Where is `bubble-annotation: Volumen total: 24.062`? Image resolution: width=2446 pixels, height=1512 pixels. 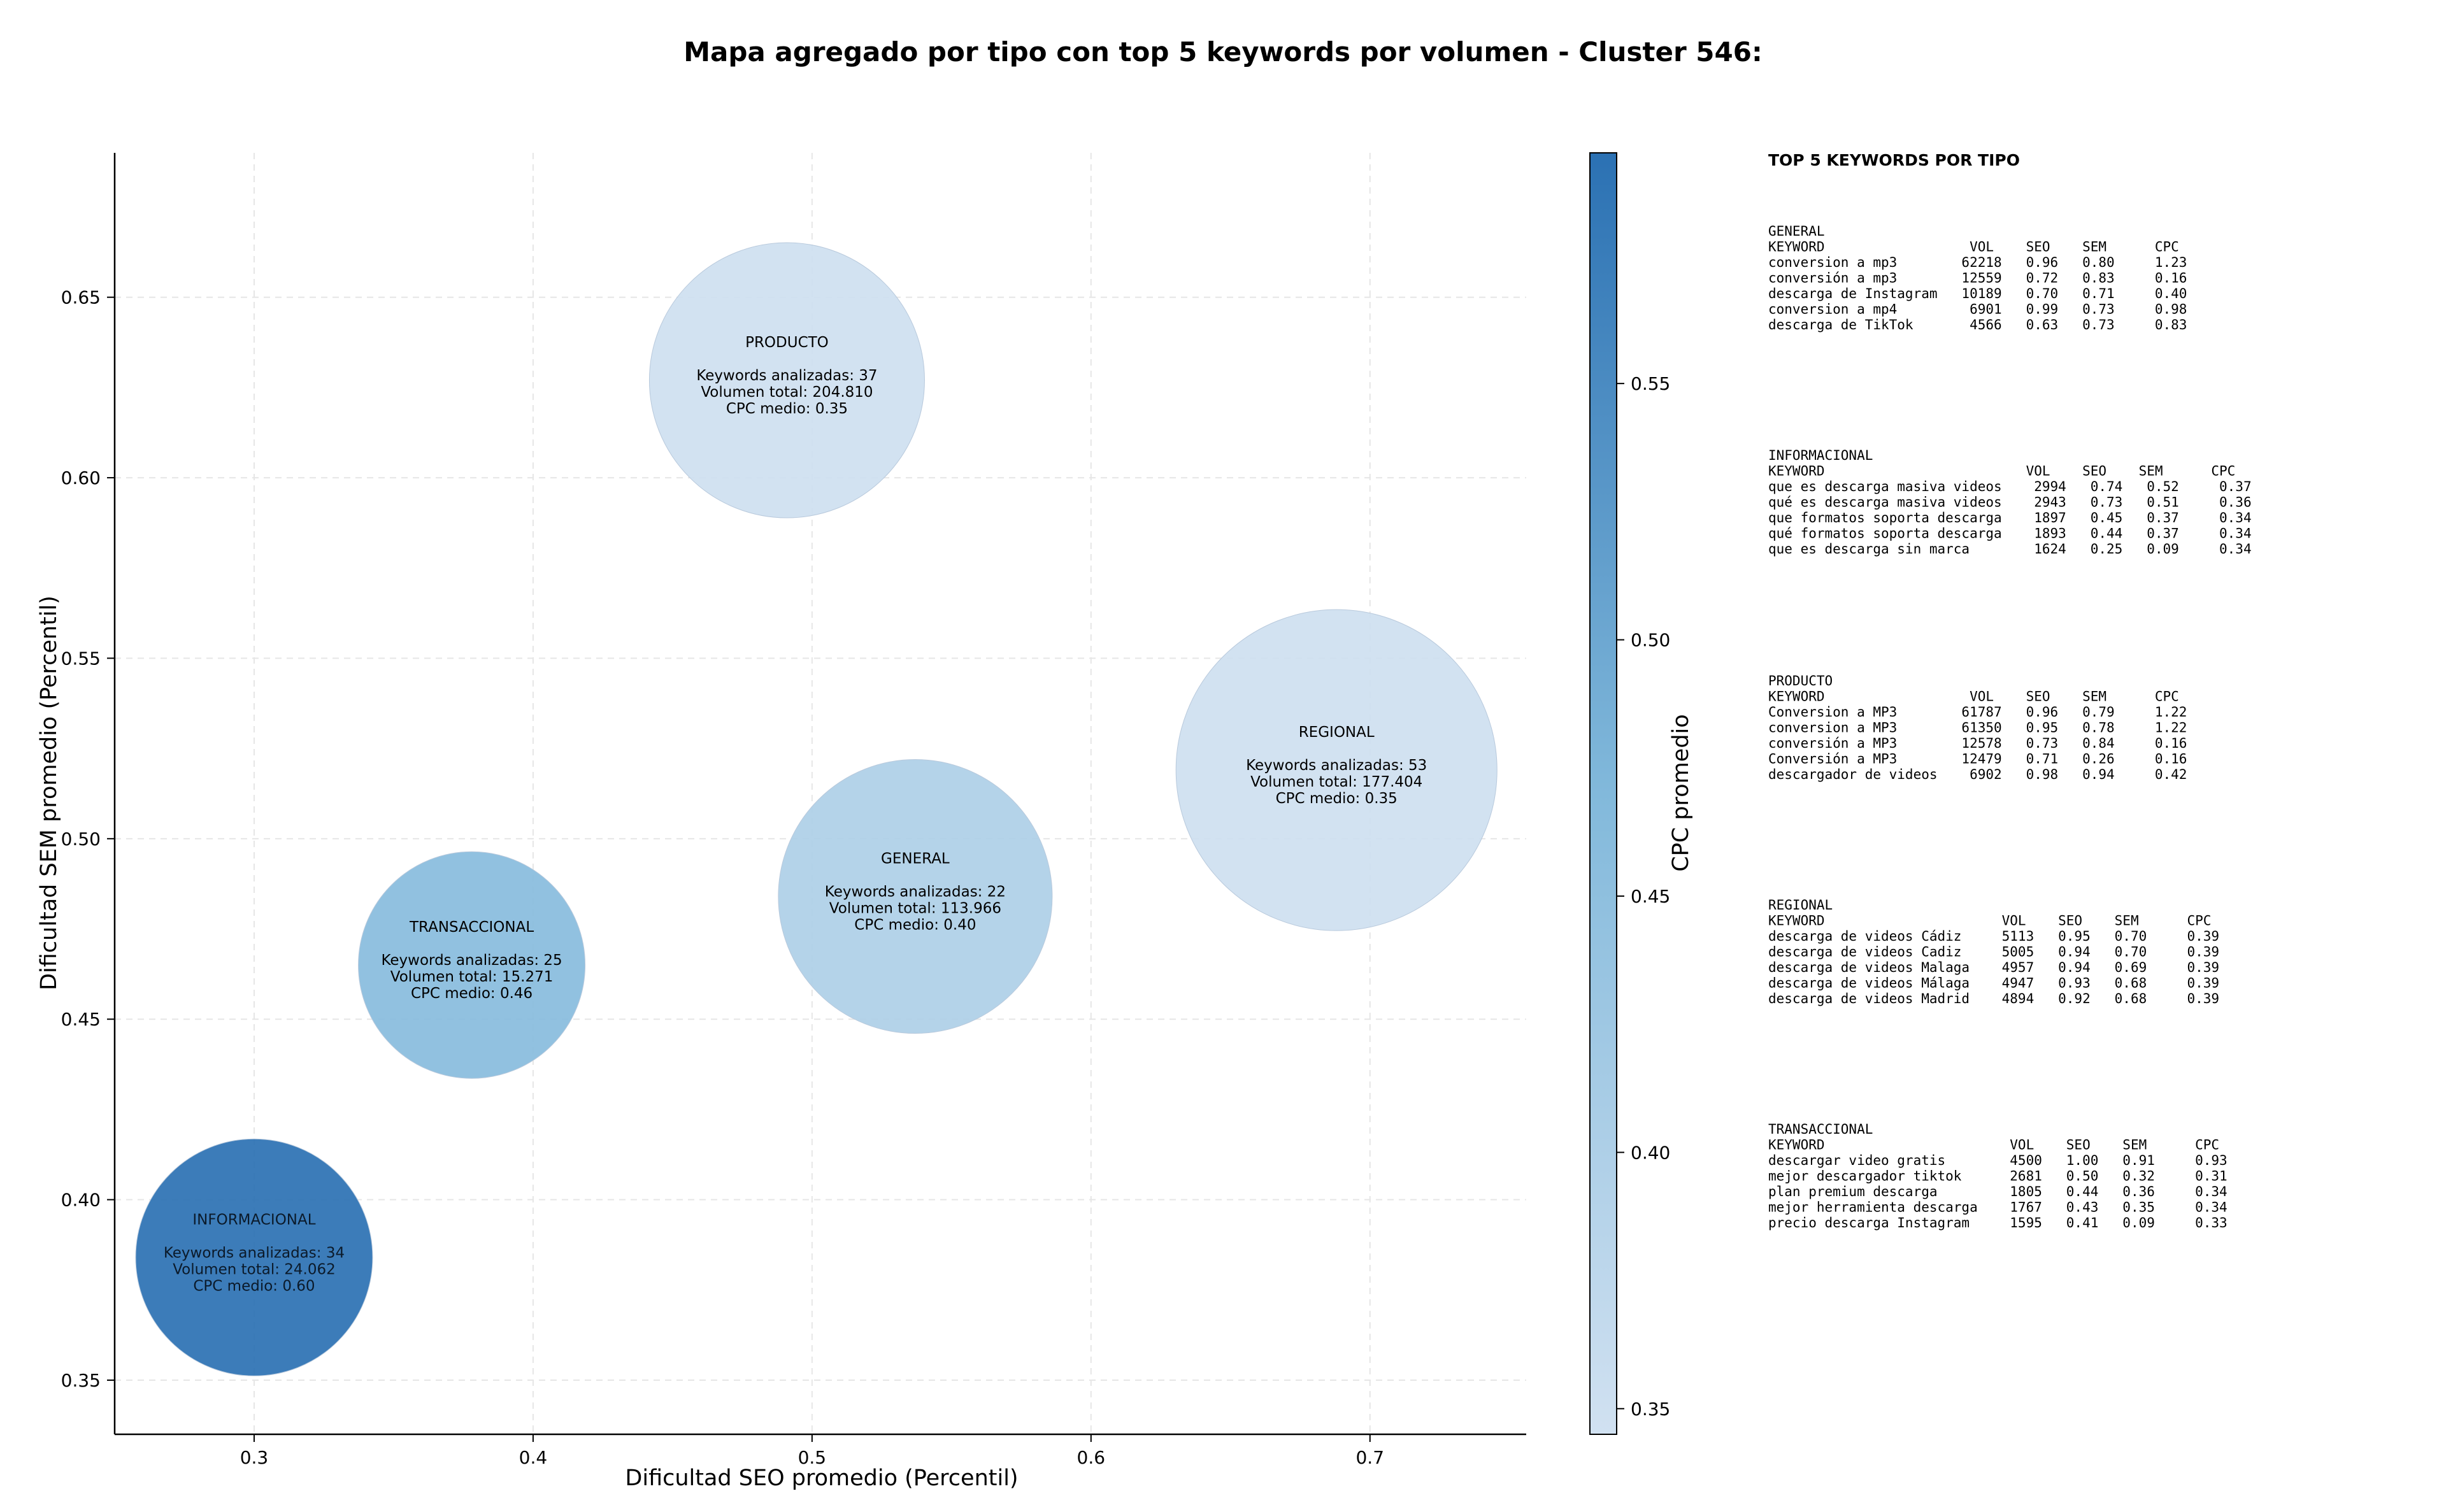
bubble-annotation: Volumen total: 24.062 is located at coordinates (255, 1269).